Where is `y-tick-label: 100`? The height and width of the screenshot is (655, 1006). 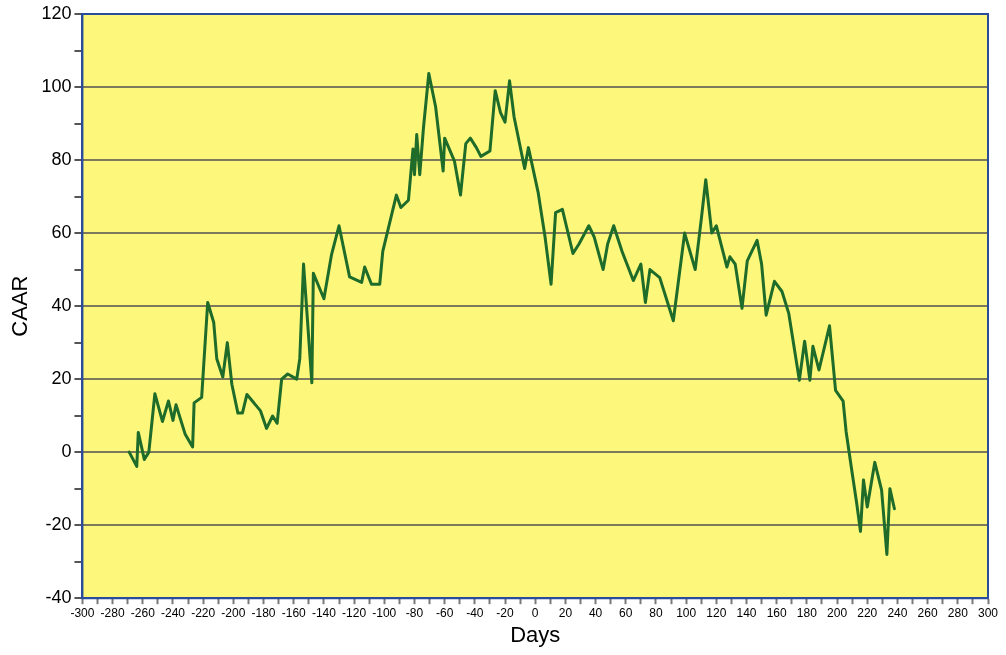
y-tick-label: 100 is located at coordinates (56, 85).